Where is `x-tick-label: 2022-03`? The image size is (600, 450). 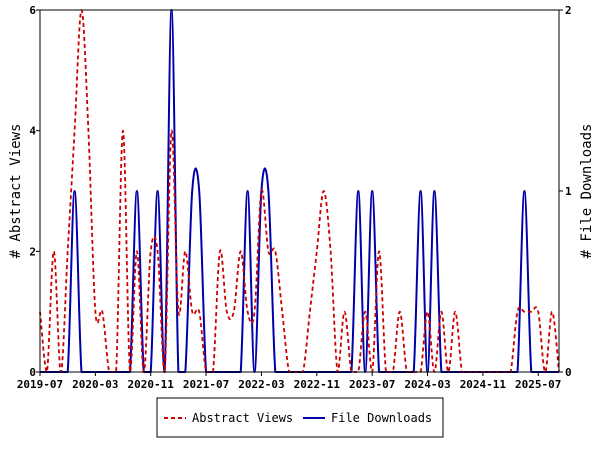
x-tick-label: 2022-03 is located at coordinates (261, 384).